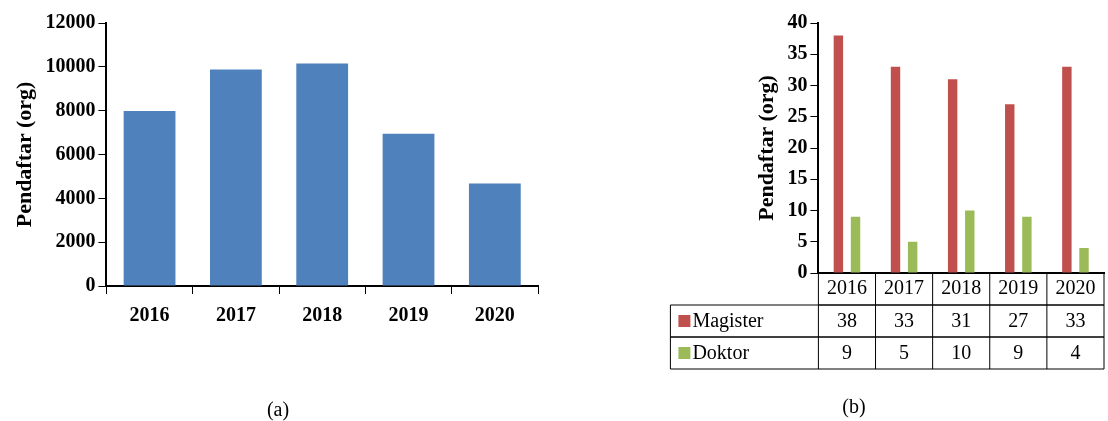 The width and height of the screenshot is (1108, 421). What do you see at coordinates (728, 321) in the screenshot?
I see `legend-label: Magister` at bounding box center [728, 321].